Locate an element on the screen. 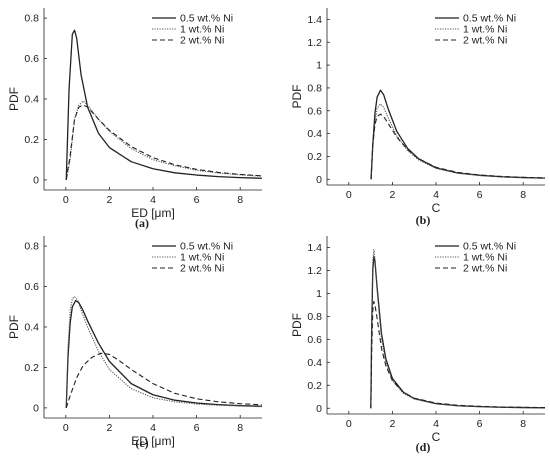 The width and height of the screenshot is (550, 457). panel-label: (b) is located at coordinates (423, 220).